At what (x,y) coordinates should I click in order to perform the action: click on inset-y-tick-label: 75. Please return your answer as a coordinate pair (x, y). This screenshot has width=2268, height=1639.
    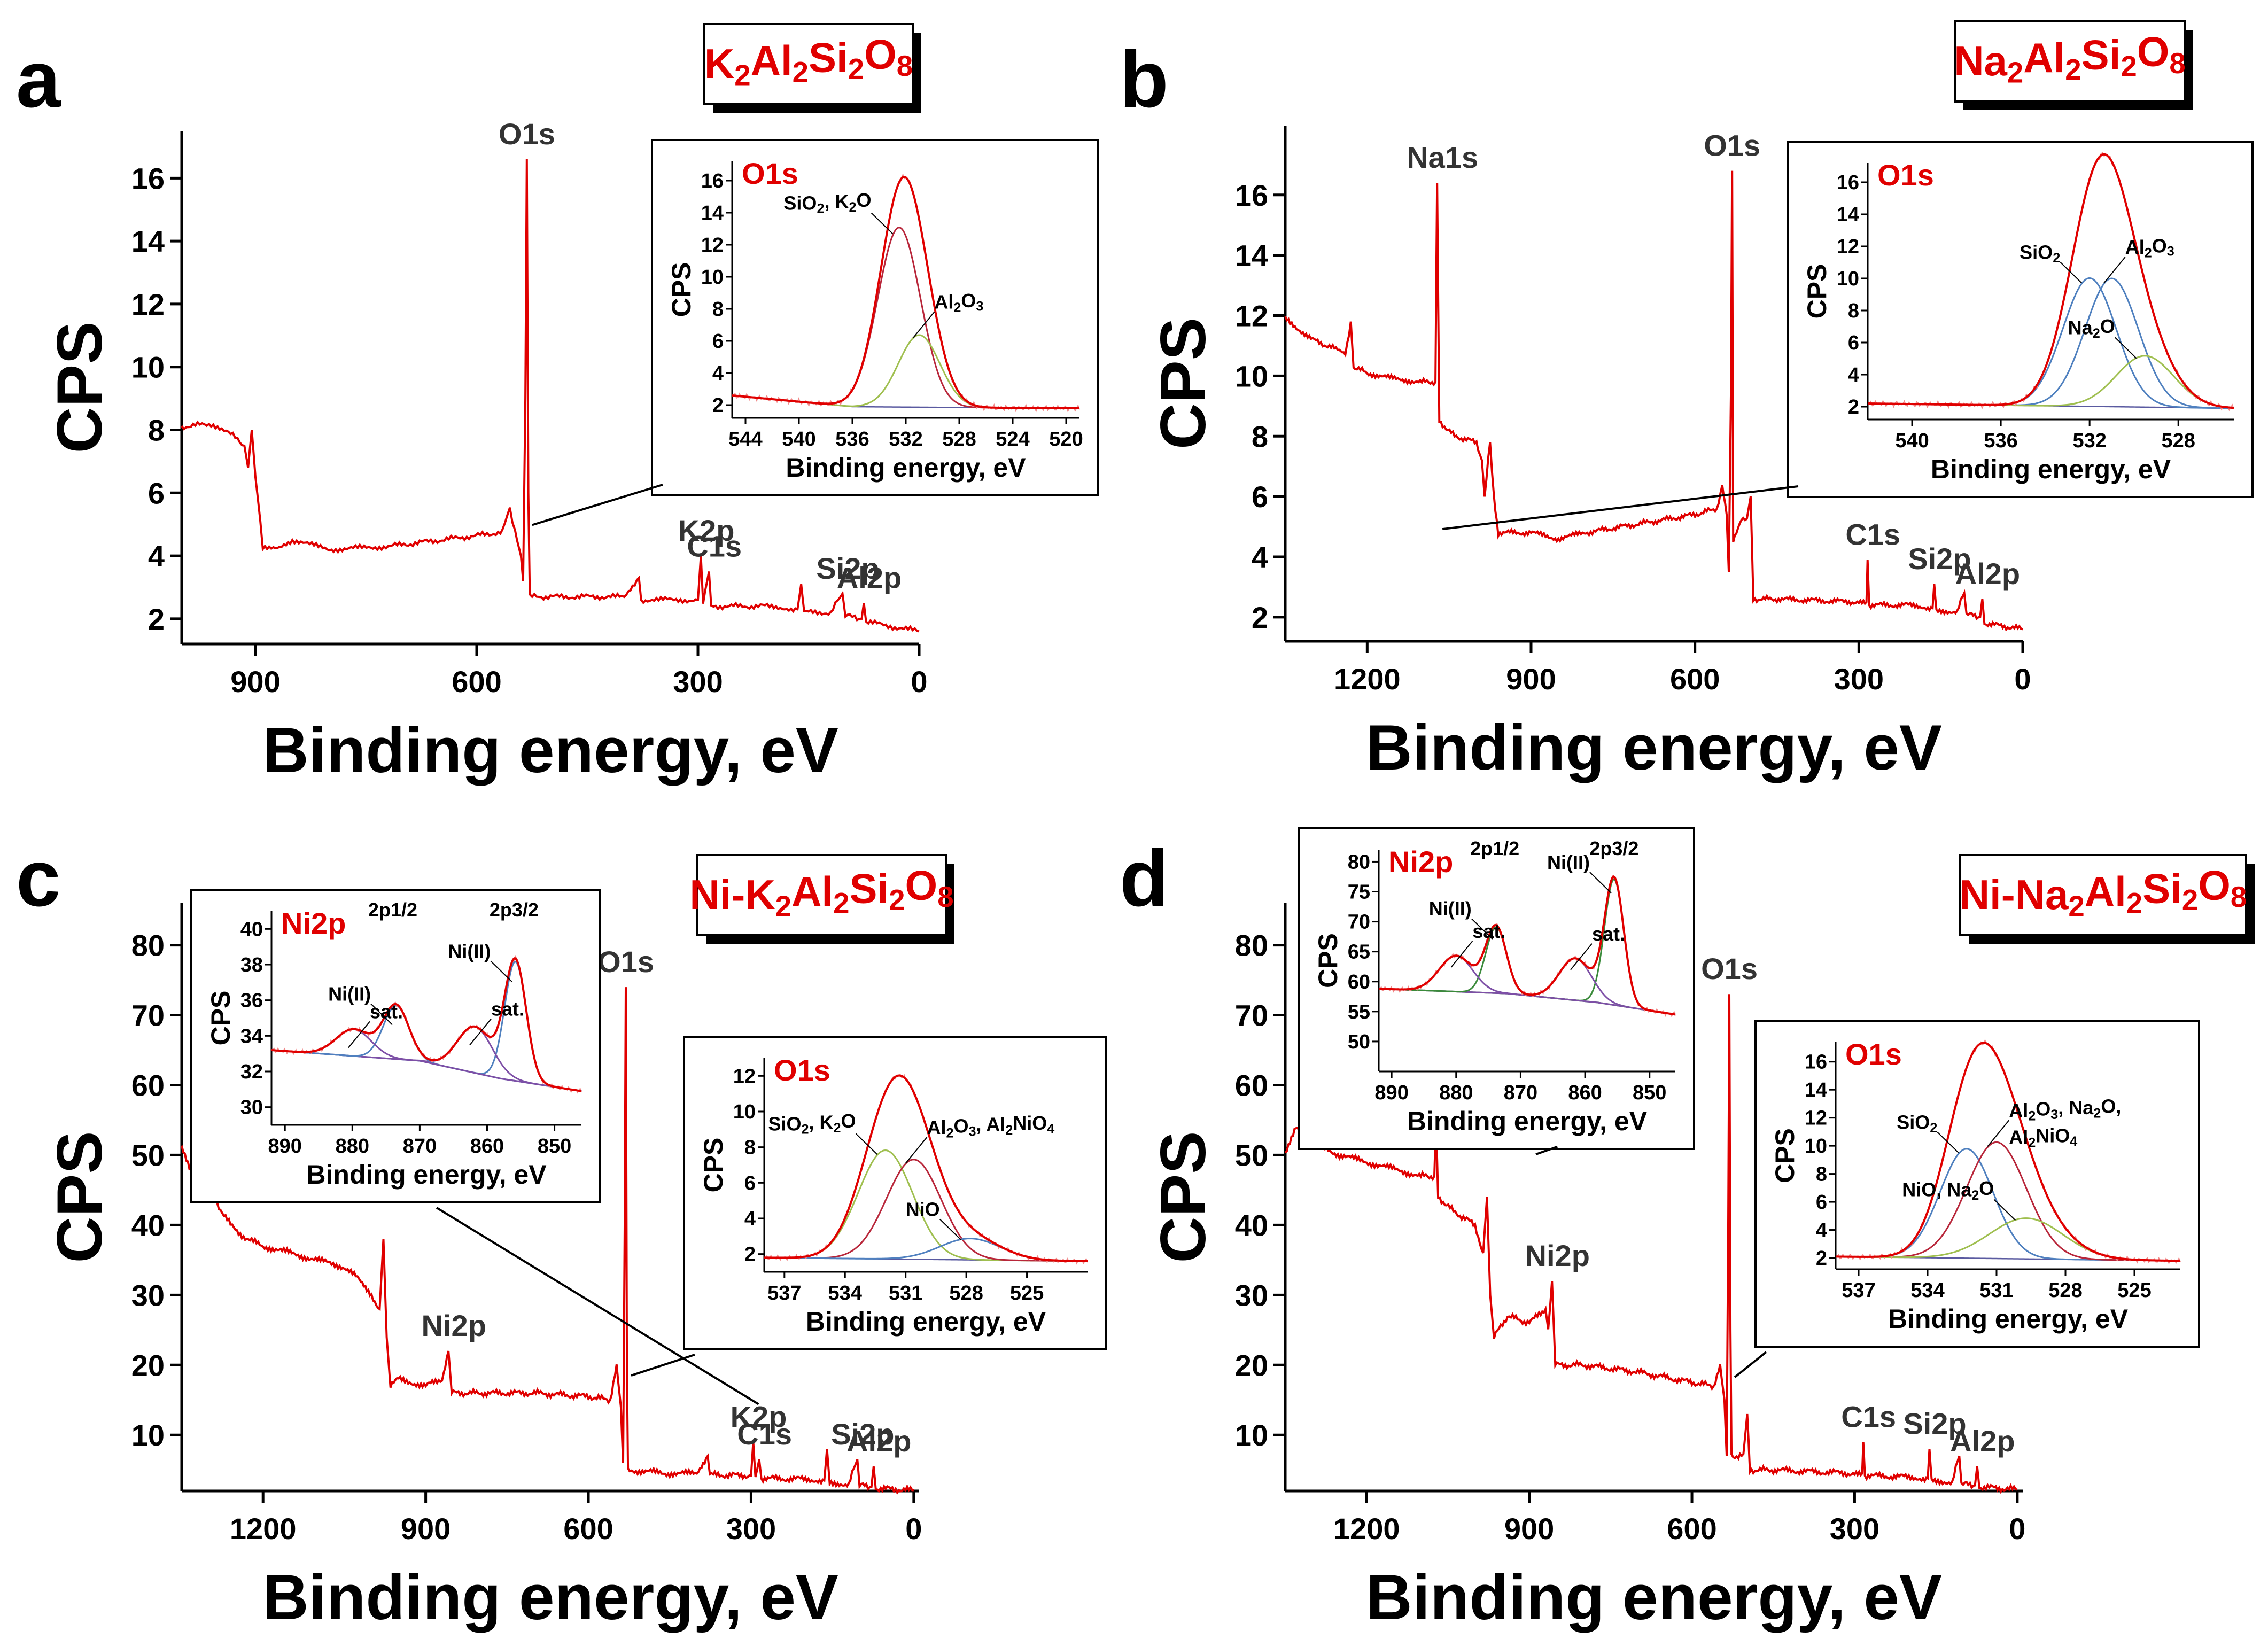
    Looking at the image, I should click on (1359, 892).